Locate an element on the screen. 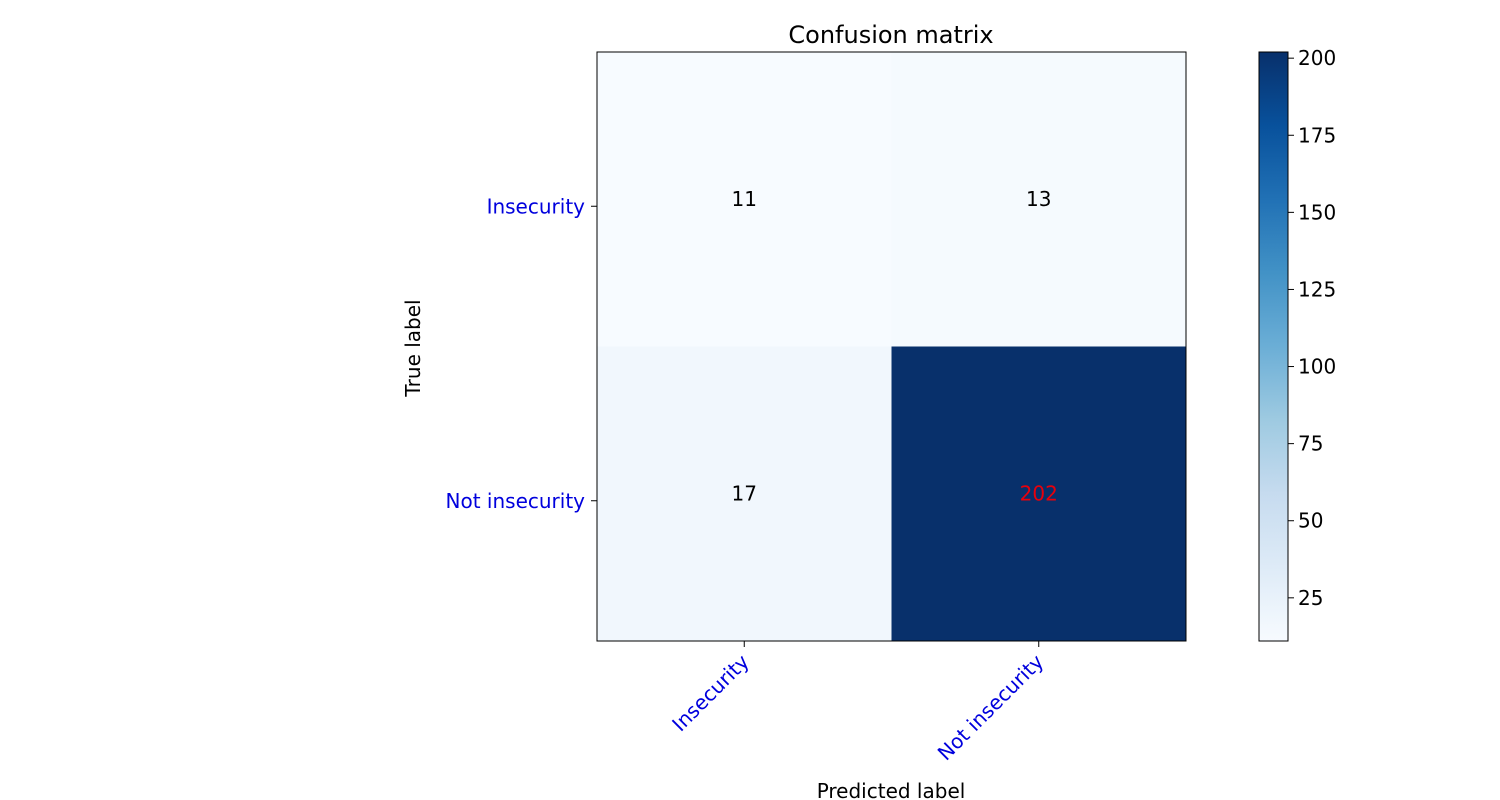 Image resolution: width=1500 pixels, height=800 pixels. colorbar-ticks: 25 50 75 100 125 150 175 200 is located at coordinates (1312, 328).